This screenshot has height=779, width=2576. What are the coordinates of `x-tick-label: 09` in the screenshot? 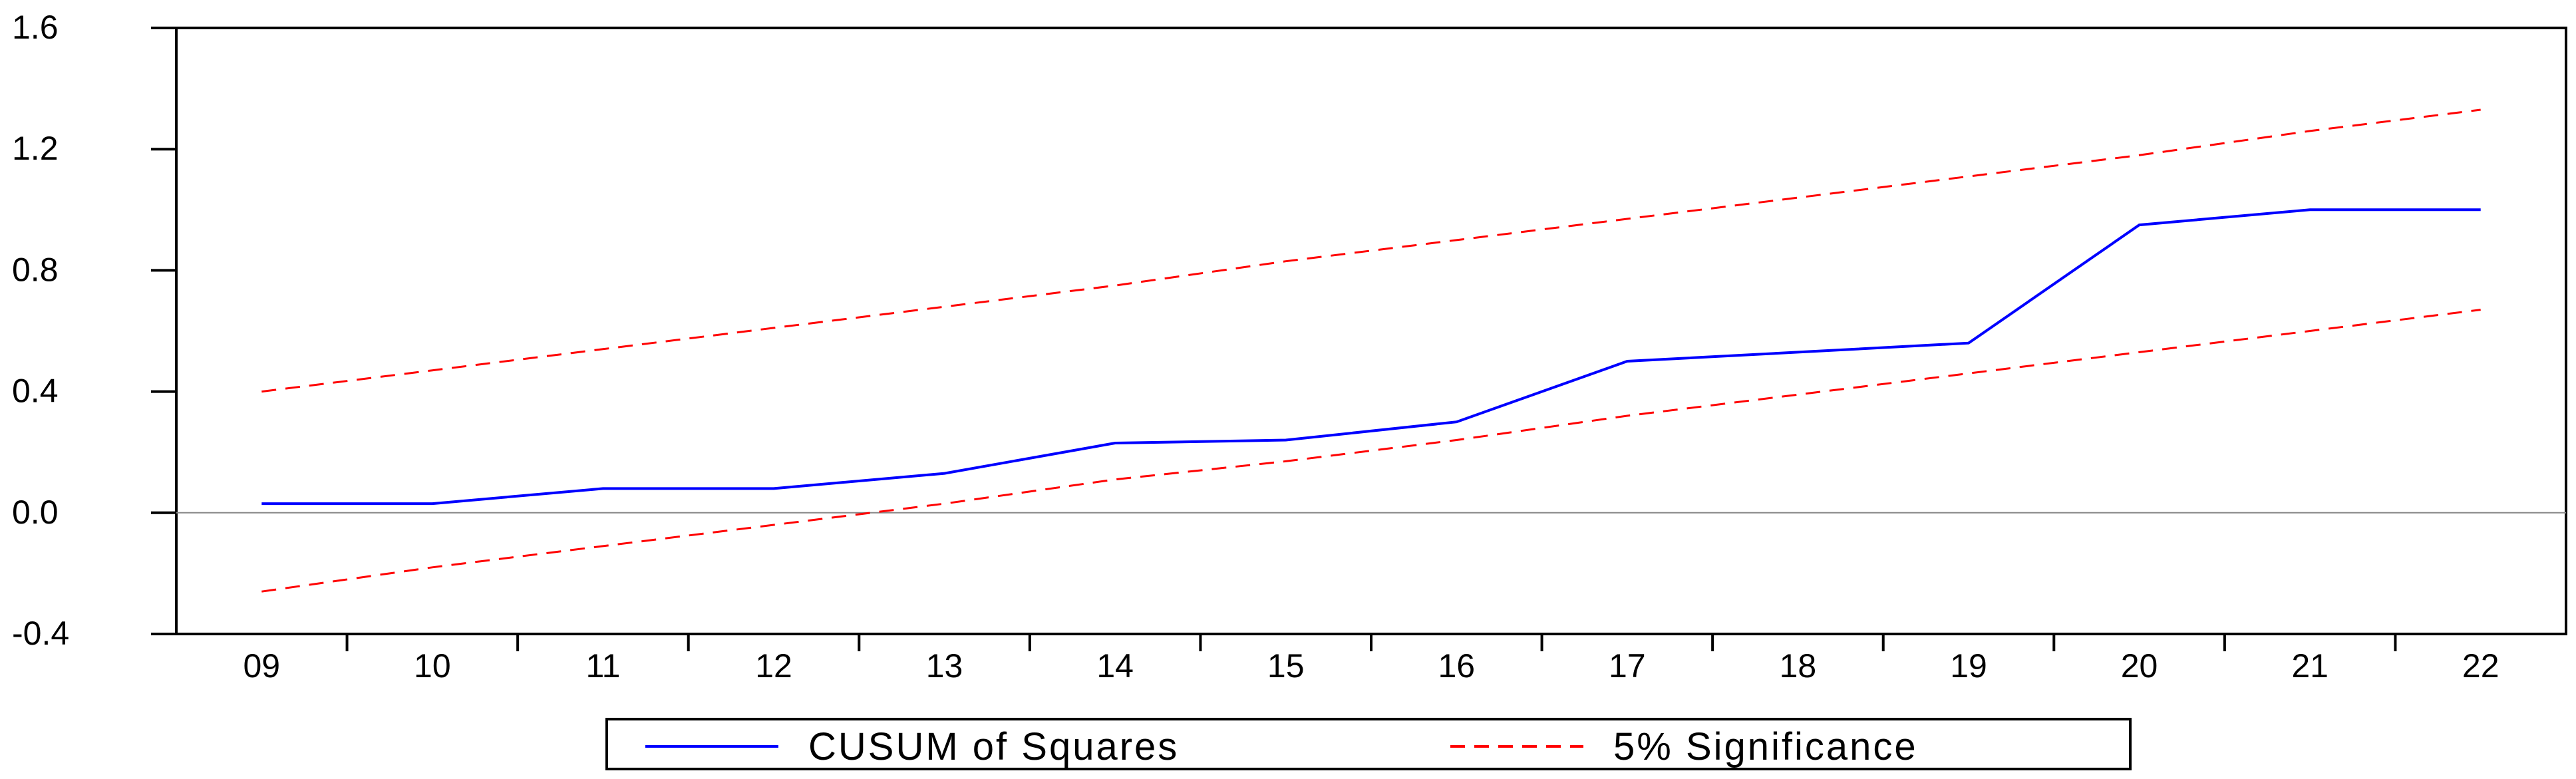 It's located at (261, 666).